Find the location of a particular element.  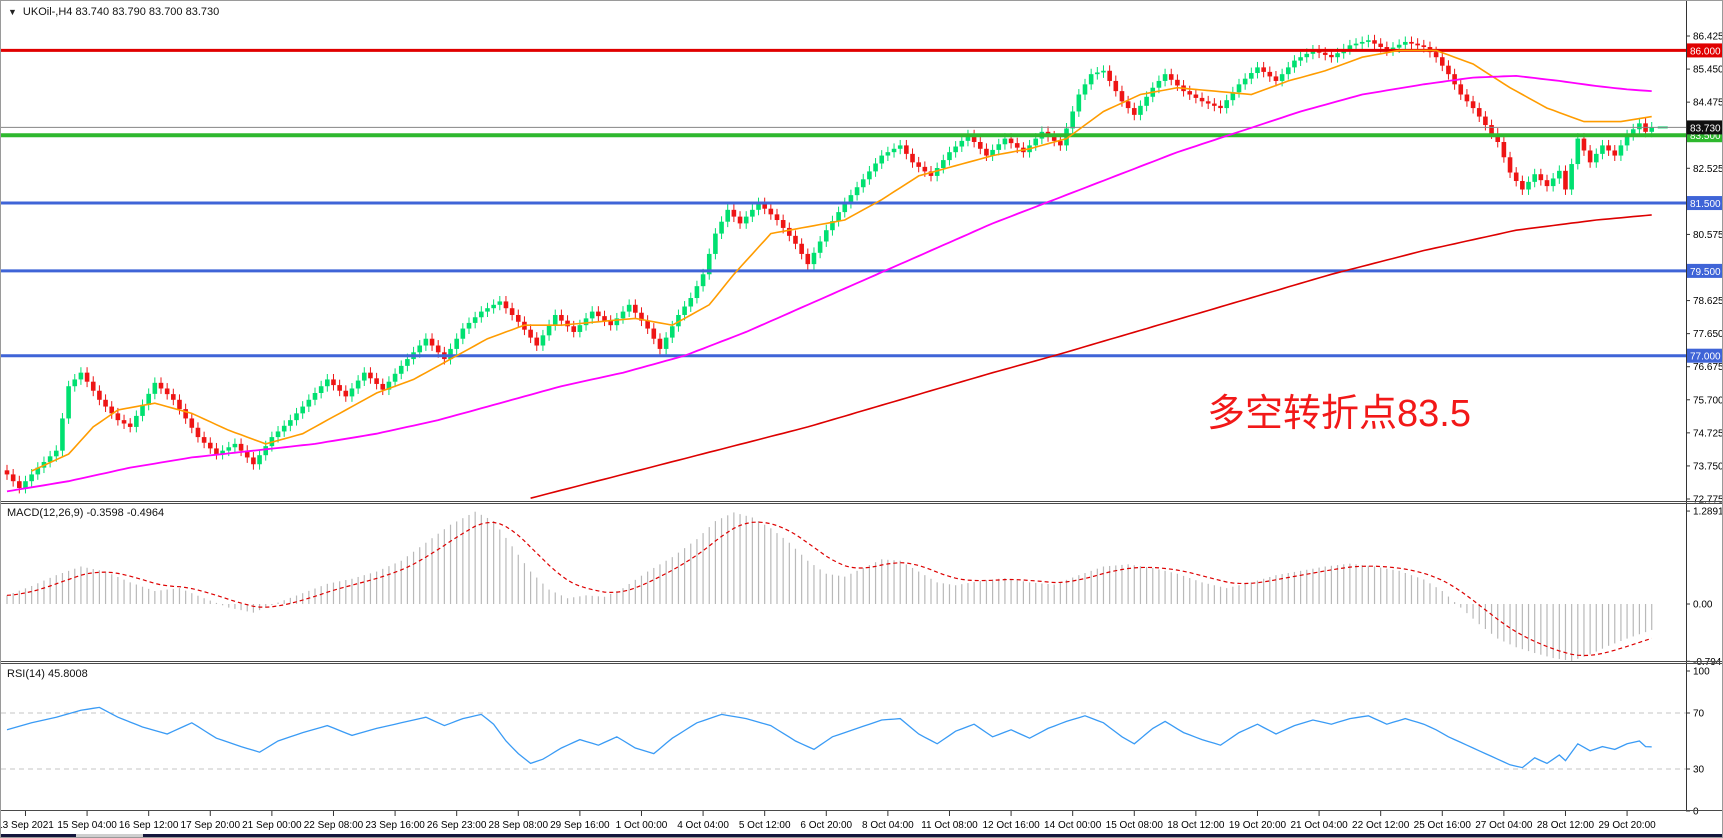

price-line-badge-label: 86.000 is located at coordinates (1705, 51).